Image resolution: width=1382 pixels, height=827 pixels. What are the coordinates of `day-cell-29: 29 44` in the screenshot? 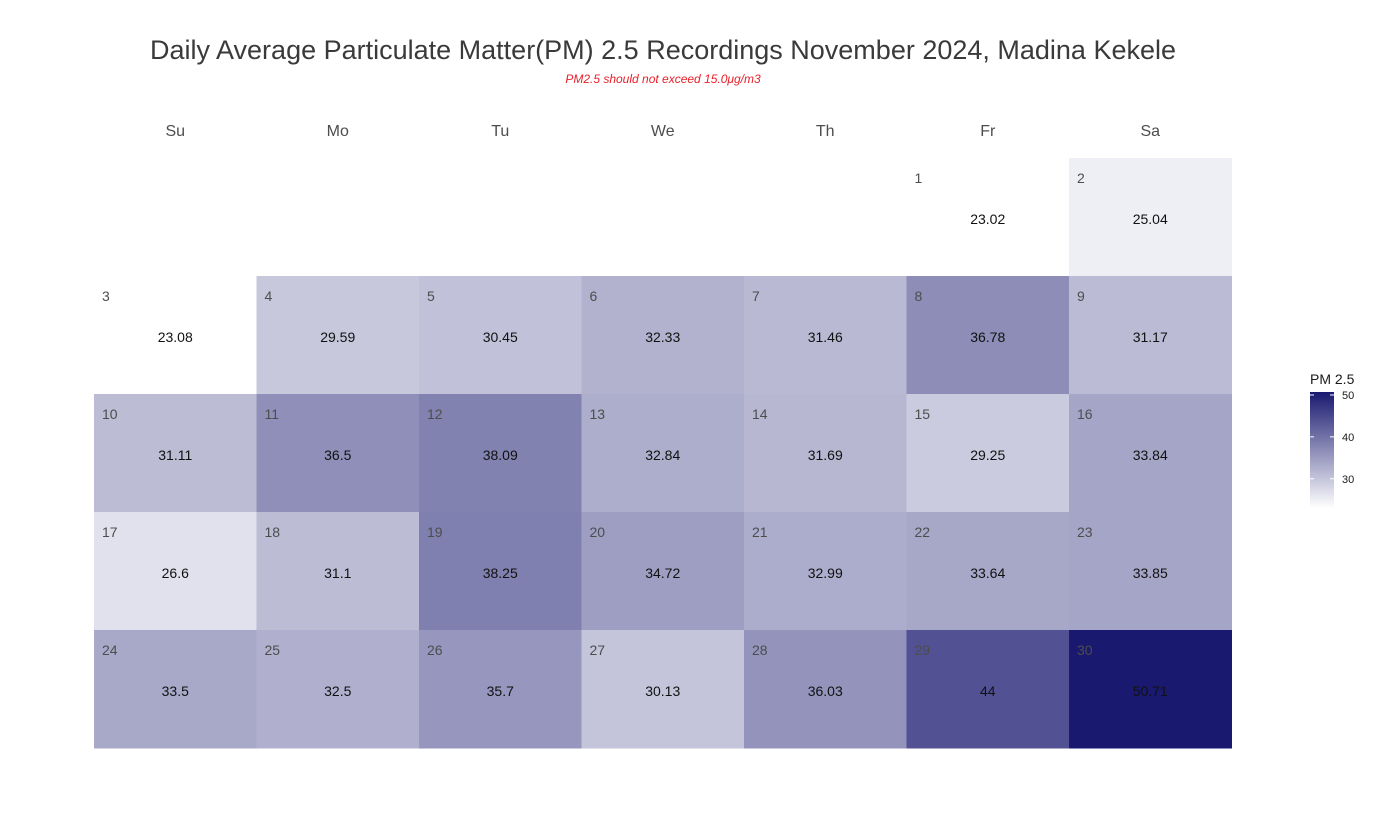 It's located at (988, 689).